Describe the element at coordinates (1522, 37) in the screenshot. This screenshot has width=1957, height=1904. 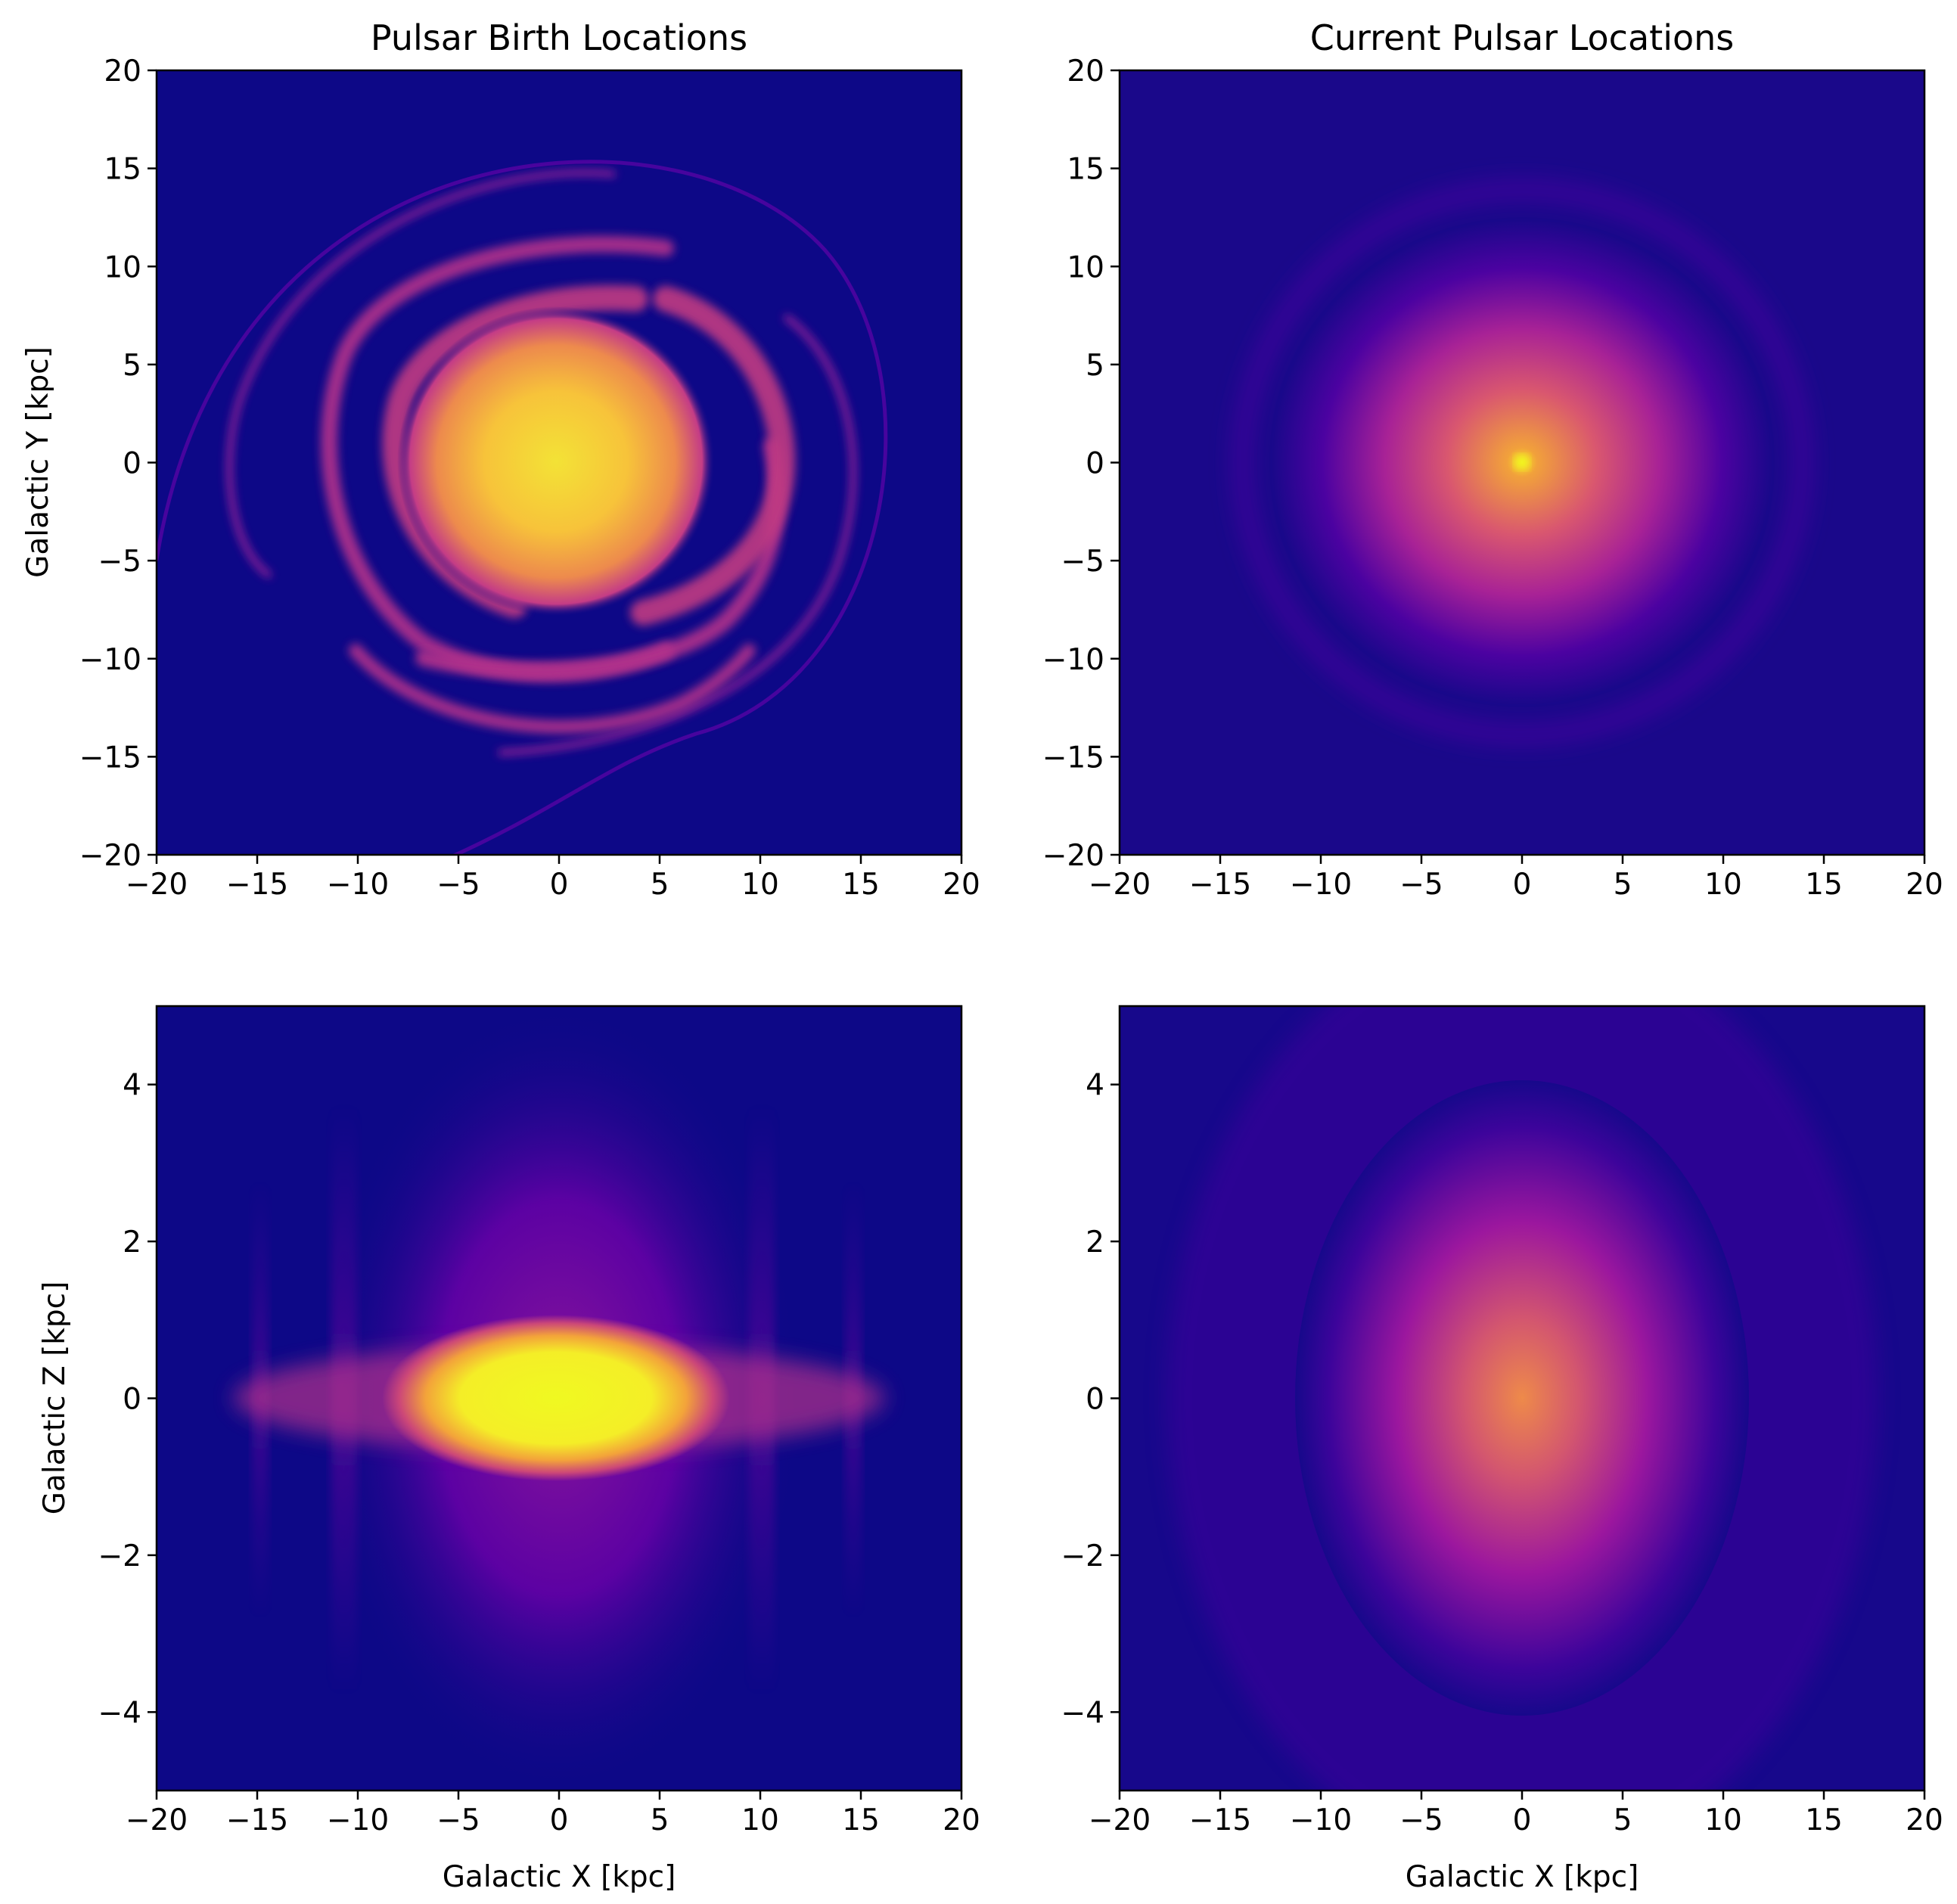
I see `panel-title: Current Pulsar Locations` at that location.